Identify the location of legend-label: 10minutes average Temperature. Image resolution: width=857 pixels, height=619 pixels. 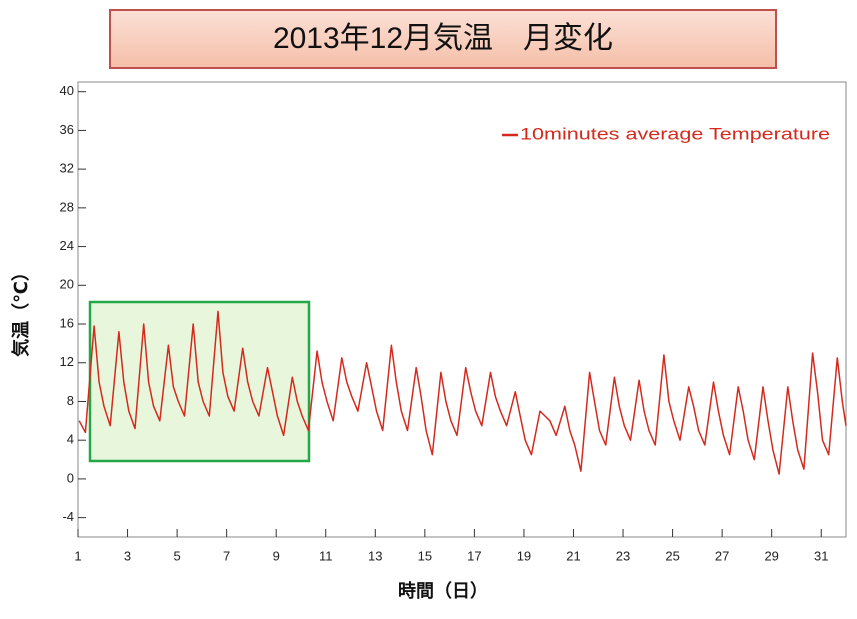
(675, 133).